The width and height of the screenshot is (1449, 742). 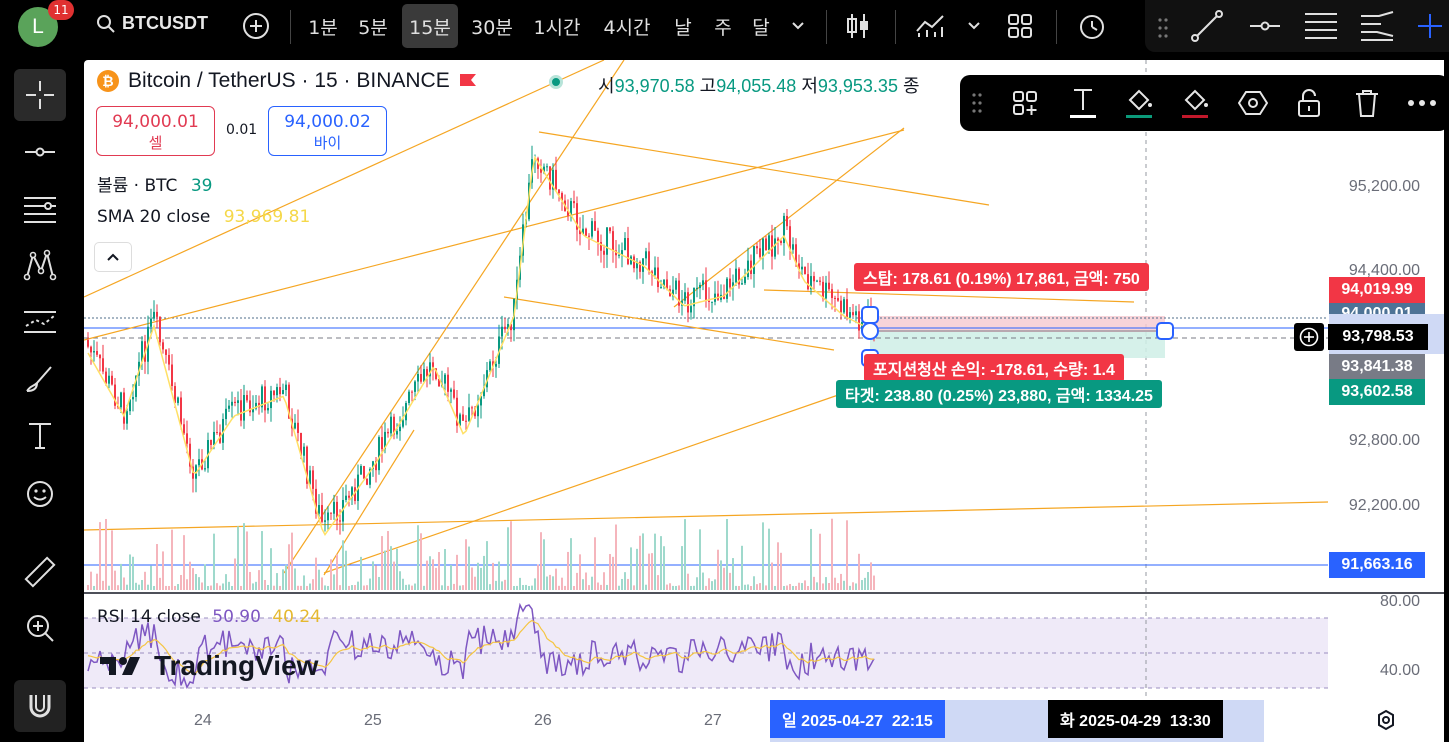 What do you see at coordinates (1422, 103) in the screenshot?
I see `more-button` at bounding box center [1422, 103].